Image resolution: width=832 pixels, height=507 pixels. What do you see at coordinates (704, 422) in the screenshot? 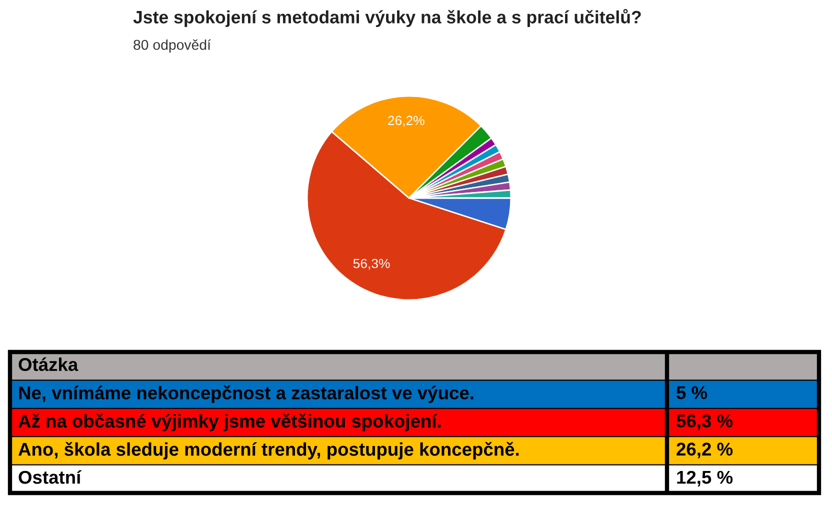
I see `text: 56,3 %` at bounding box center [704, 422].